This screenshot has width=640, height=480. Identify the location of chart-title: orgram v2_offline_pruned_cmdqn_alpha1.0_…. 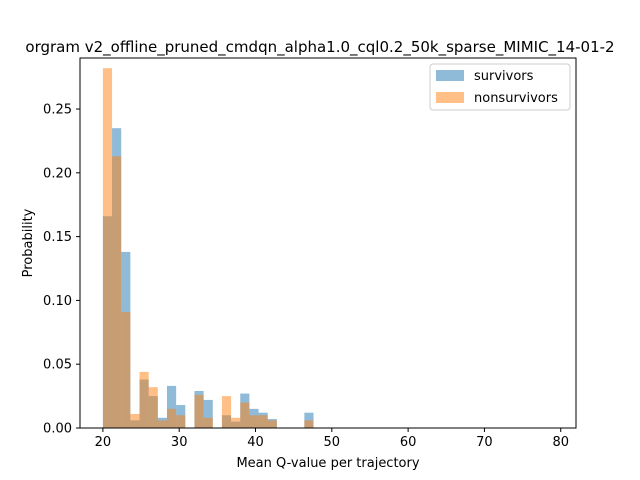
(319, 47).